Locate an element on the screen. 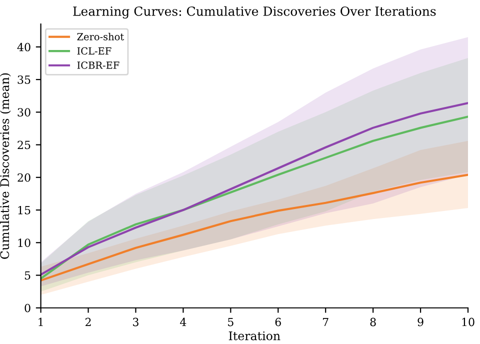 The image size is (480, 344). y-tick-label: 25 is located at coordinates (24, 145).